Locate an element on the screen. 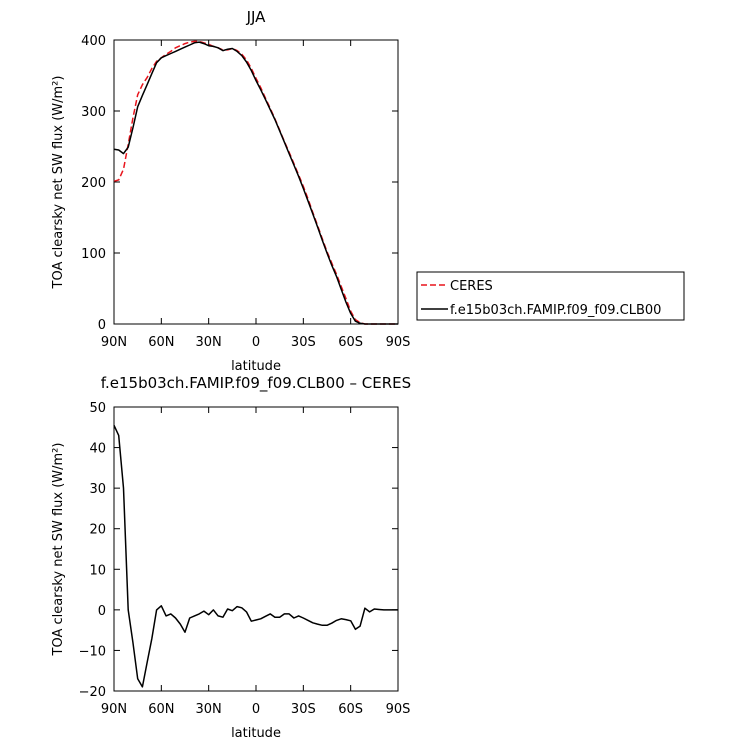 The image size is (733, 743). legend-label-model: f.e15b03ch.FAMIP.f09_f09.CLB00 is located at coordinates (555, 310).